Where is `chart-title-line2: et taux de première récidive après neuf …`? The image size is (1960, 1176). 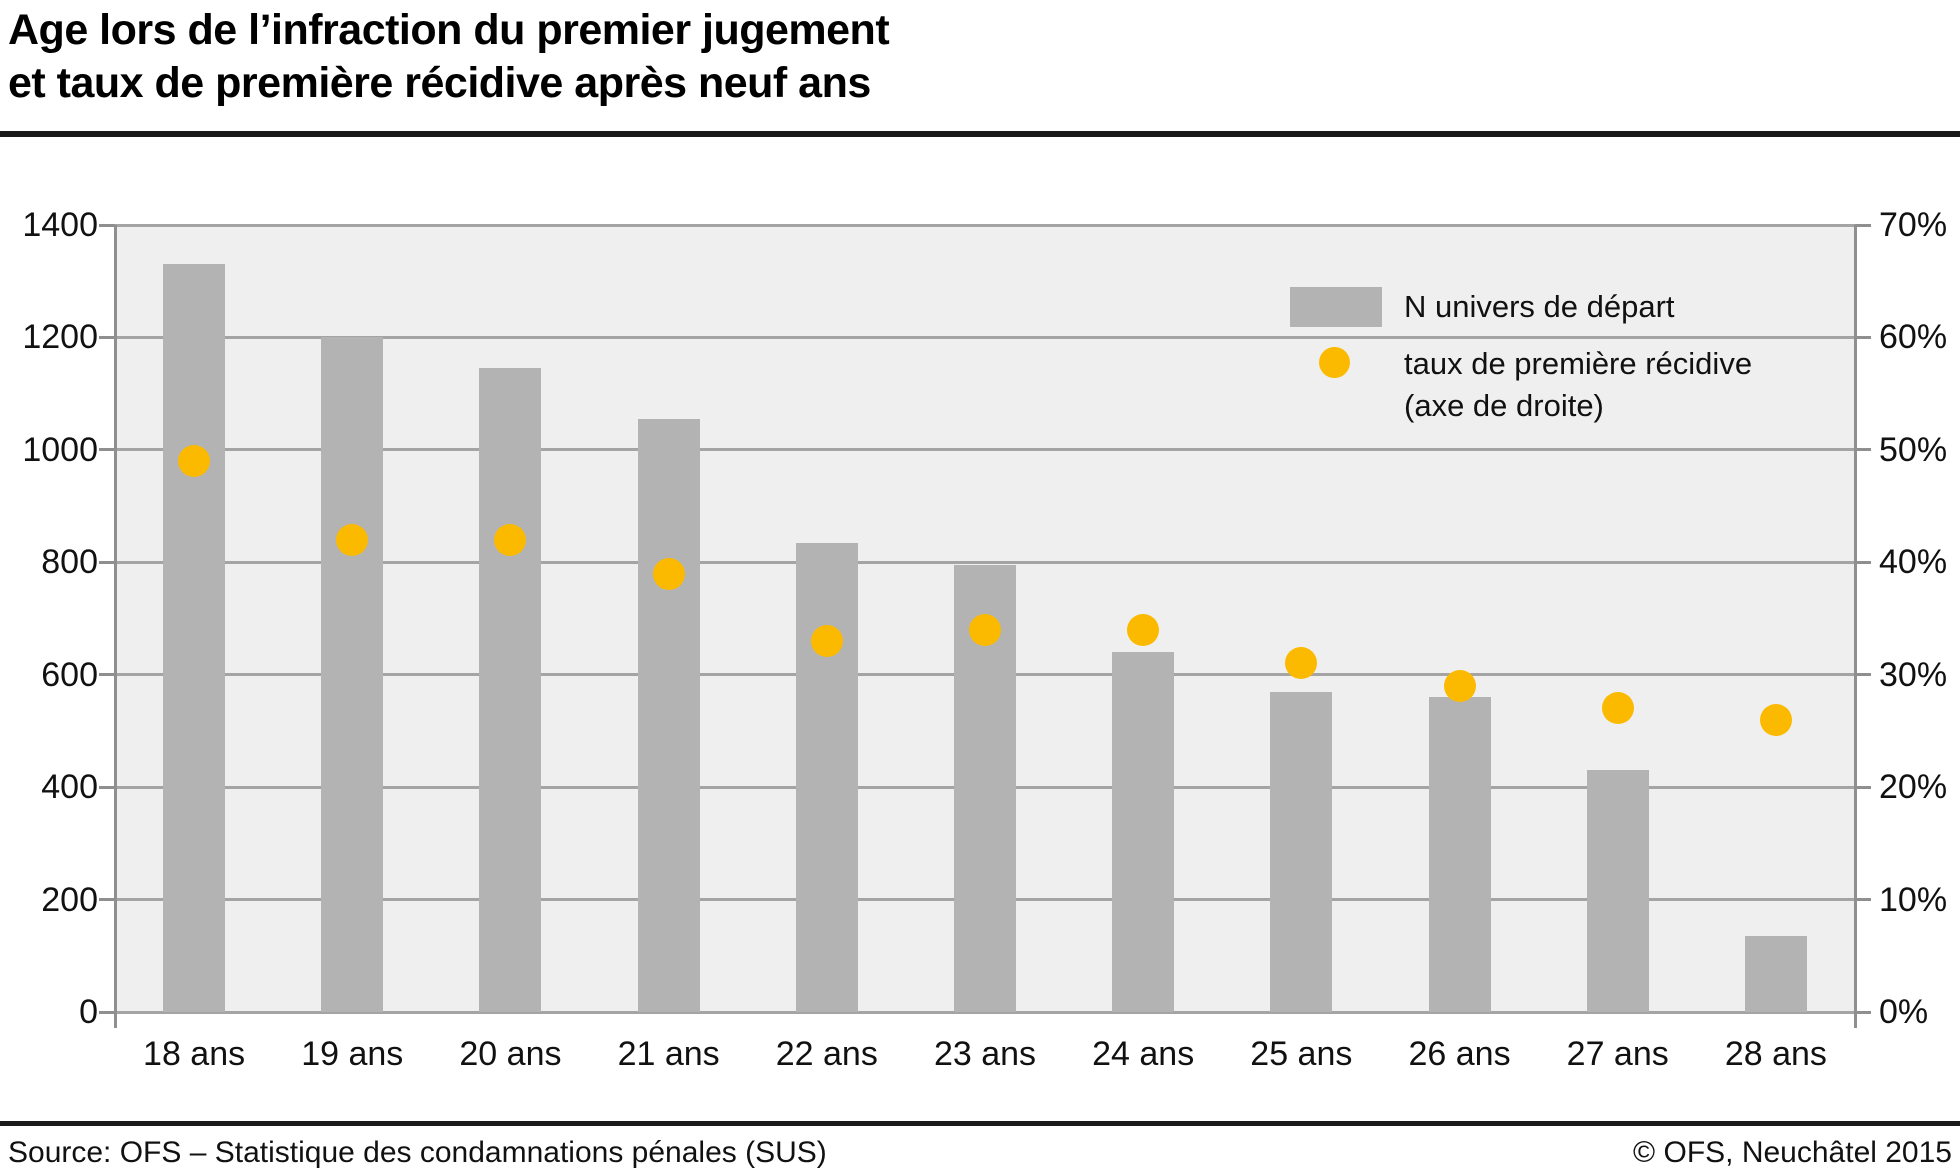
chart-title-line2: et taux de première récidive après neuf … is located at coordinates (439, 83).